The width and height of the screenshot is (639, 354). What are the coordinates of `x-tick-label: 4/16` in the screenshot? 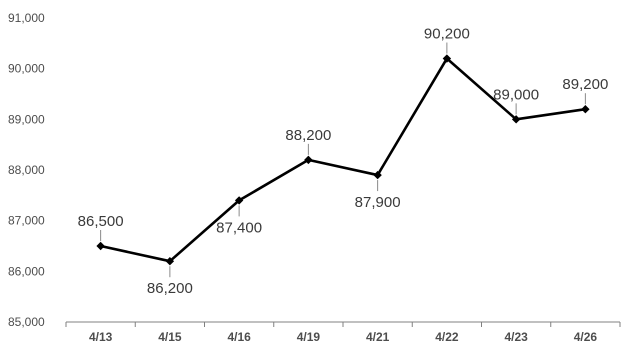 It's located at (239, 337).